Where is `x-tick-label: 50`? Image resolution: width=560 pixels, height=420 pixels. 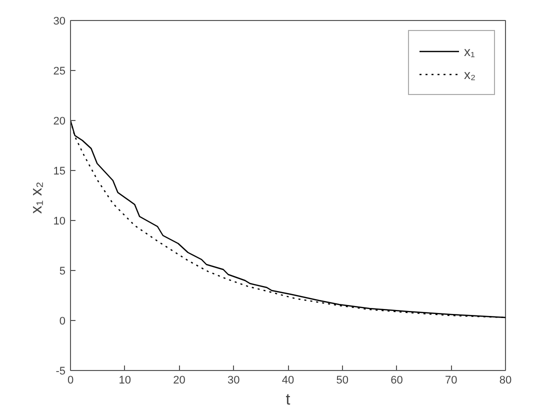
x-tick-label: 50 is located at coordinates (342, 380).